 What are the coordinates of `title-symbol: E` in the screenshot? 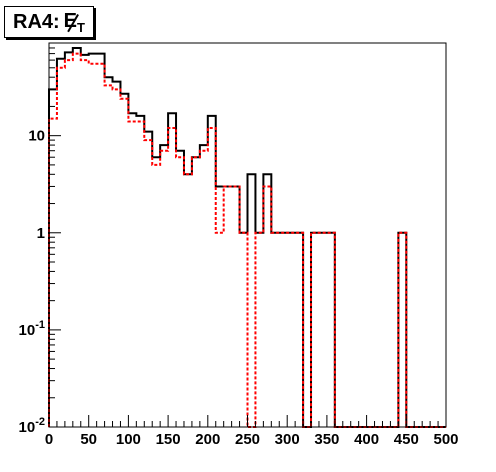 It's located at (70, 20).